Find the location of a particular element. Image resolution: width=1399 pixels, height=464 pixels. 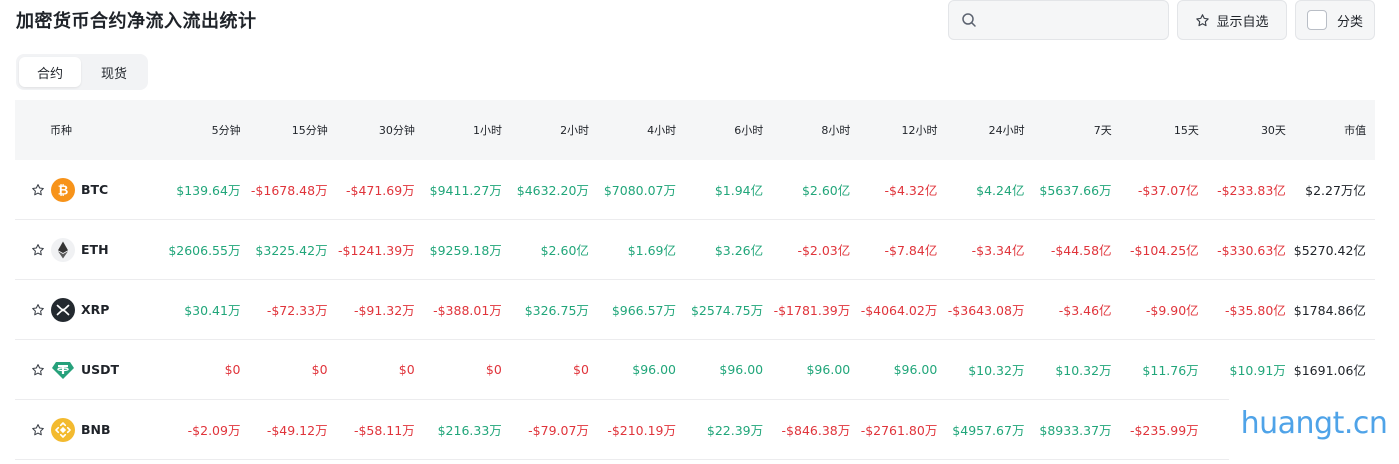

header-12h: 12小时 is located at coordinates (919, 130).